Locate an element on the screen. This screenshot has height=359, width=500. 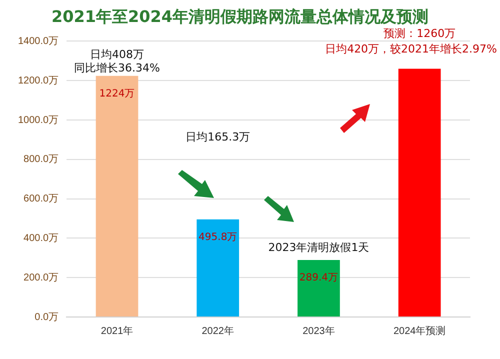
data-label: 1224万 is located at coordinates (117, 94).